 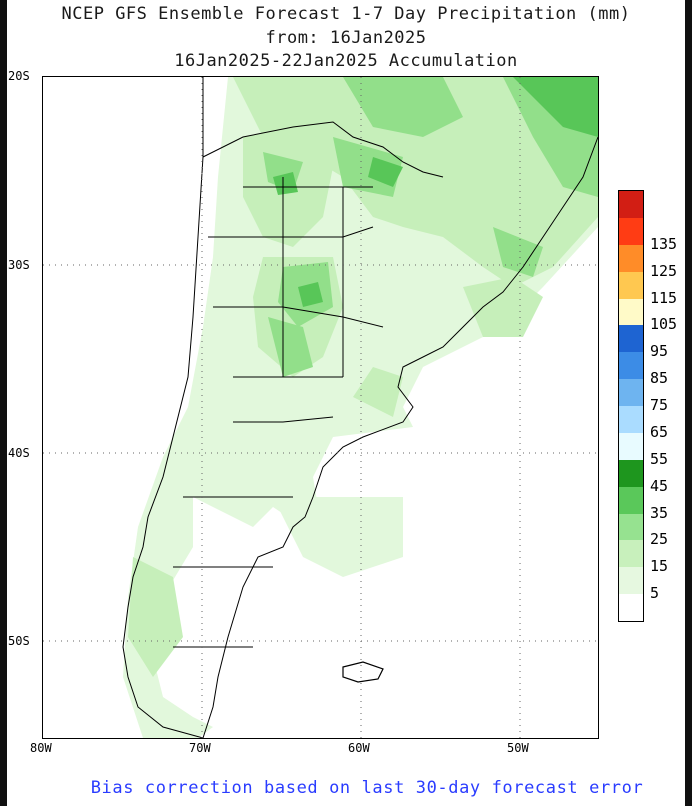 I want to click on colorbar-level-label: 55, so click(x=659, y=458).